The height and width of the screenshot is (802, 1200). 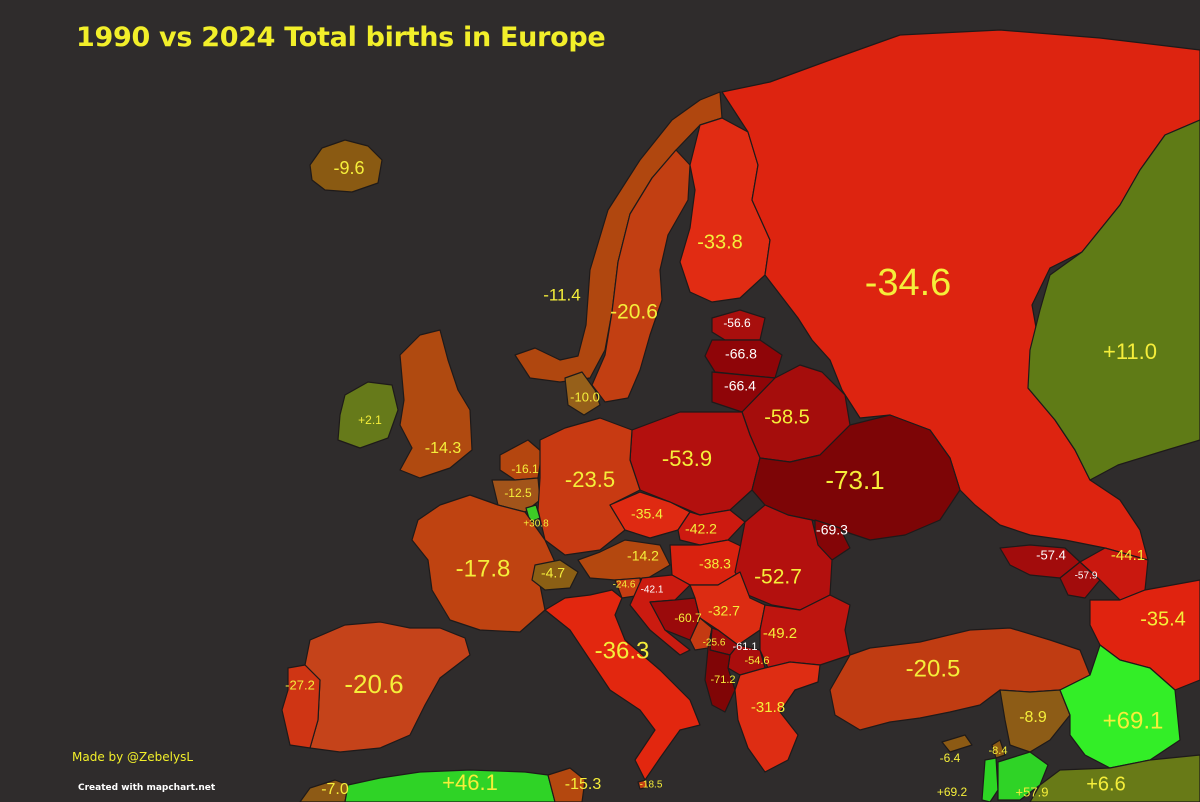 I want to click on label-moldova: -69.3, so click(x=832, y=530).